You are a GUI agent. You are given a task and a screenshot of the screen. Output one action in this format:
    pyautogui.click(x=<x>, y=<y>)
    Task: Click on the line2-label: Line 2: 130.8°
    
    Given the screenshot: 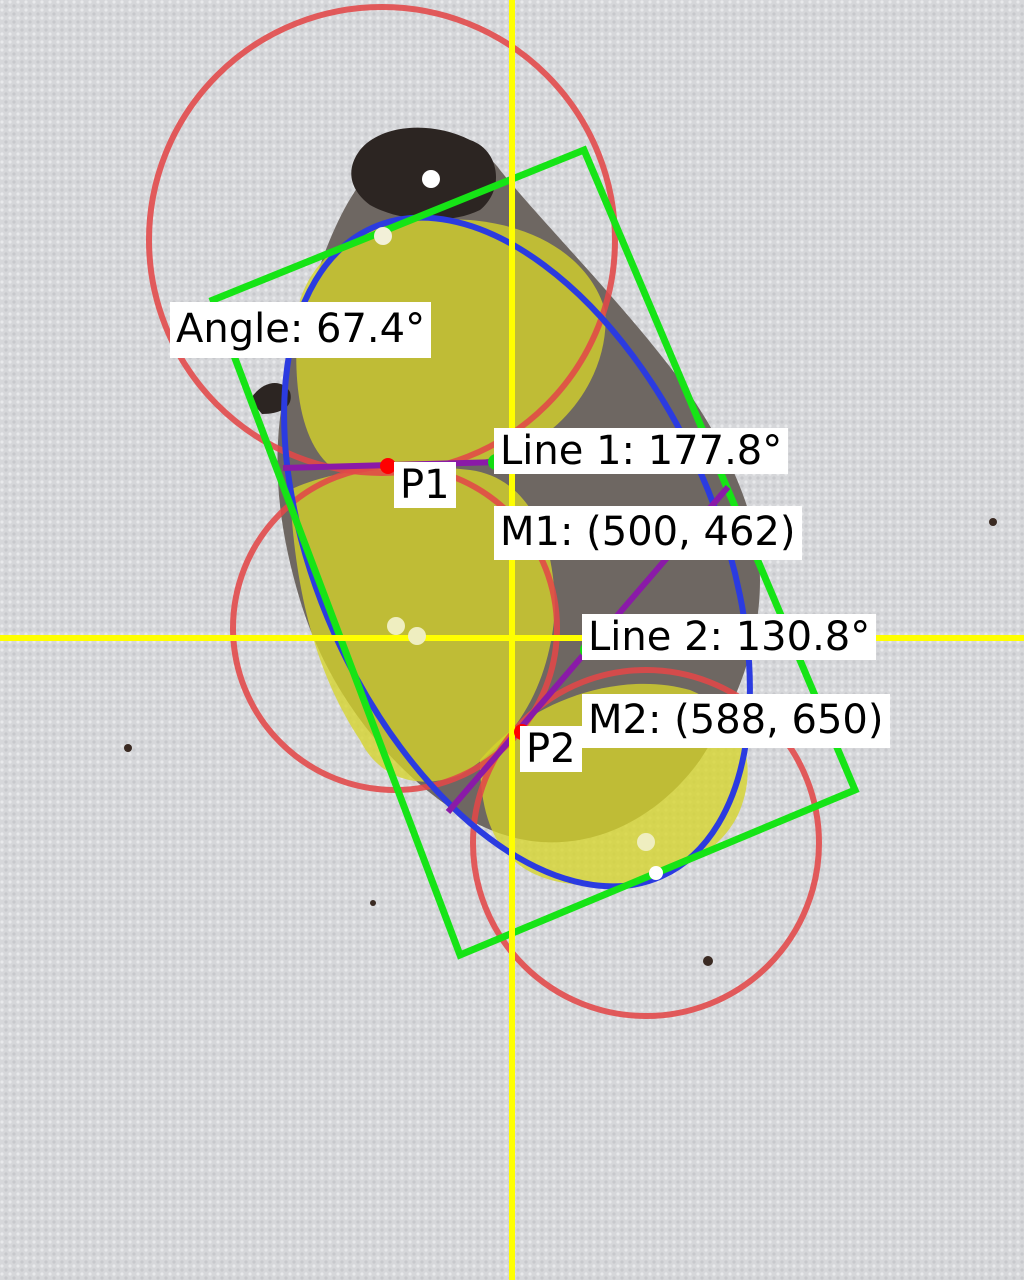 What is the action you would take?
    pyautogui.click(x=729, y=637)
    